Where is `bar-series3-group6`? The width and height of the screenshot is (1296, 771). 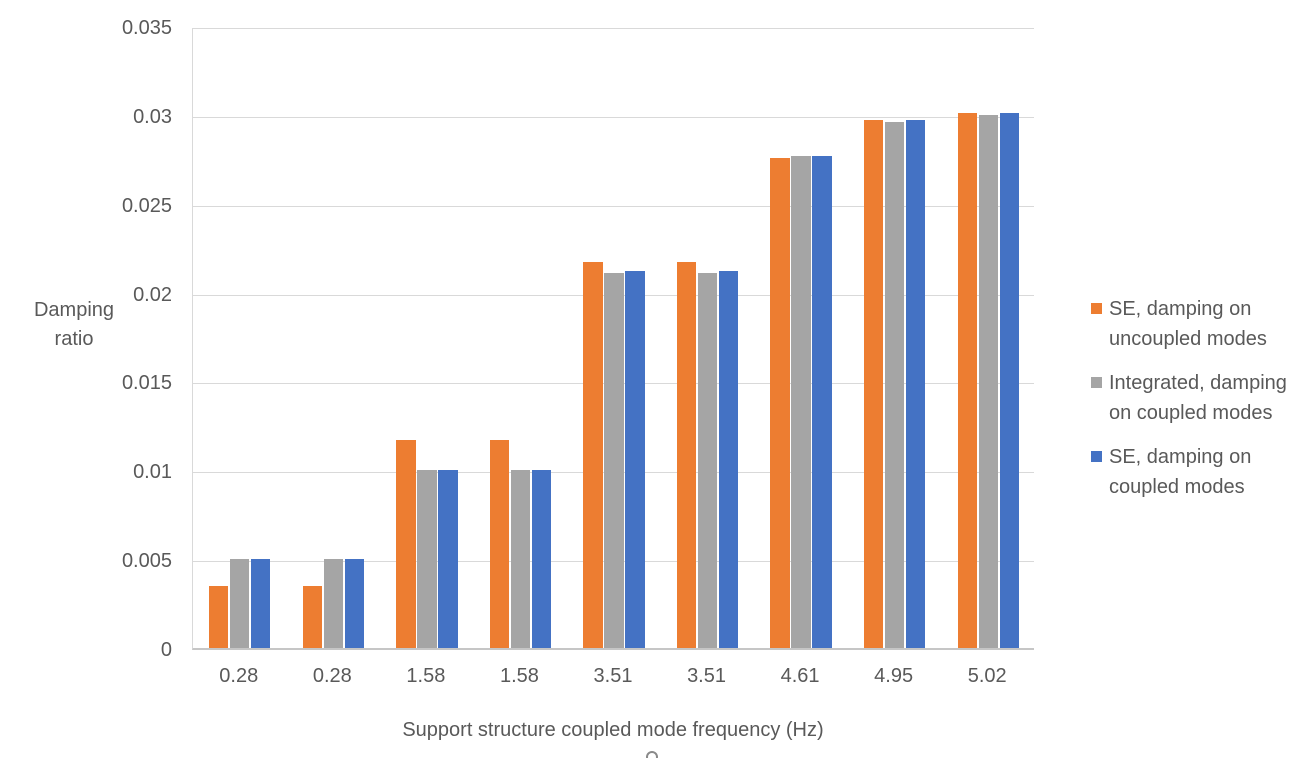 bar-series3-group6 is located at coordinates (728, 459).